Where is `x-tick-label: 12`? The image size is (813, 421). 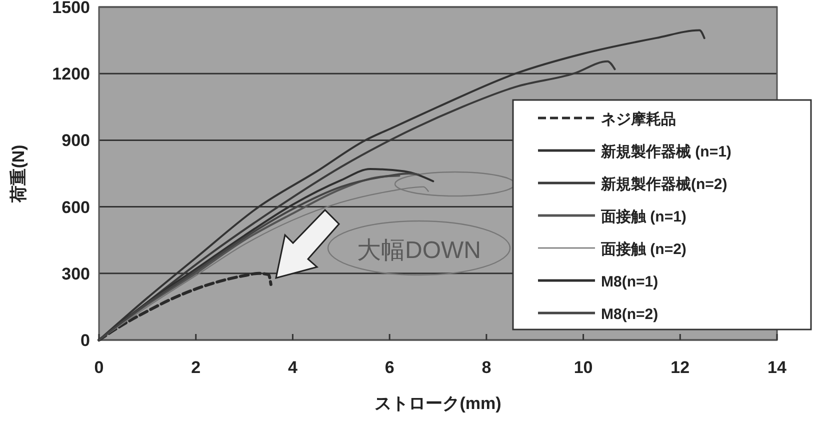 x-tick-label: 12 is located at coordinates (680, 367).